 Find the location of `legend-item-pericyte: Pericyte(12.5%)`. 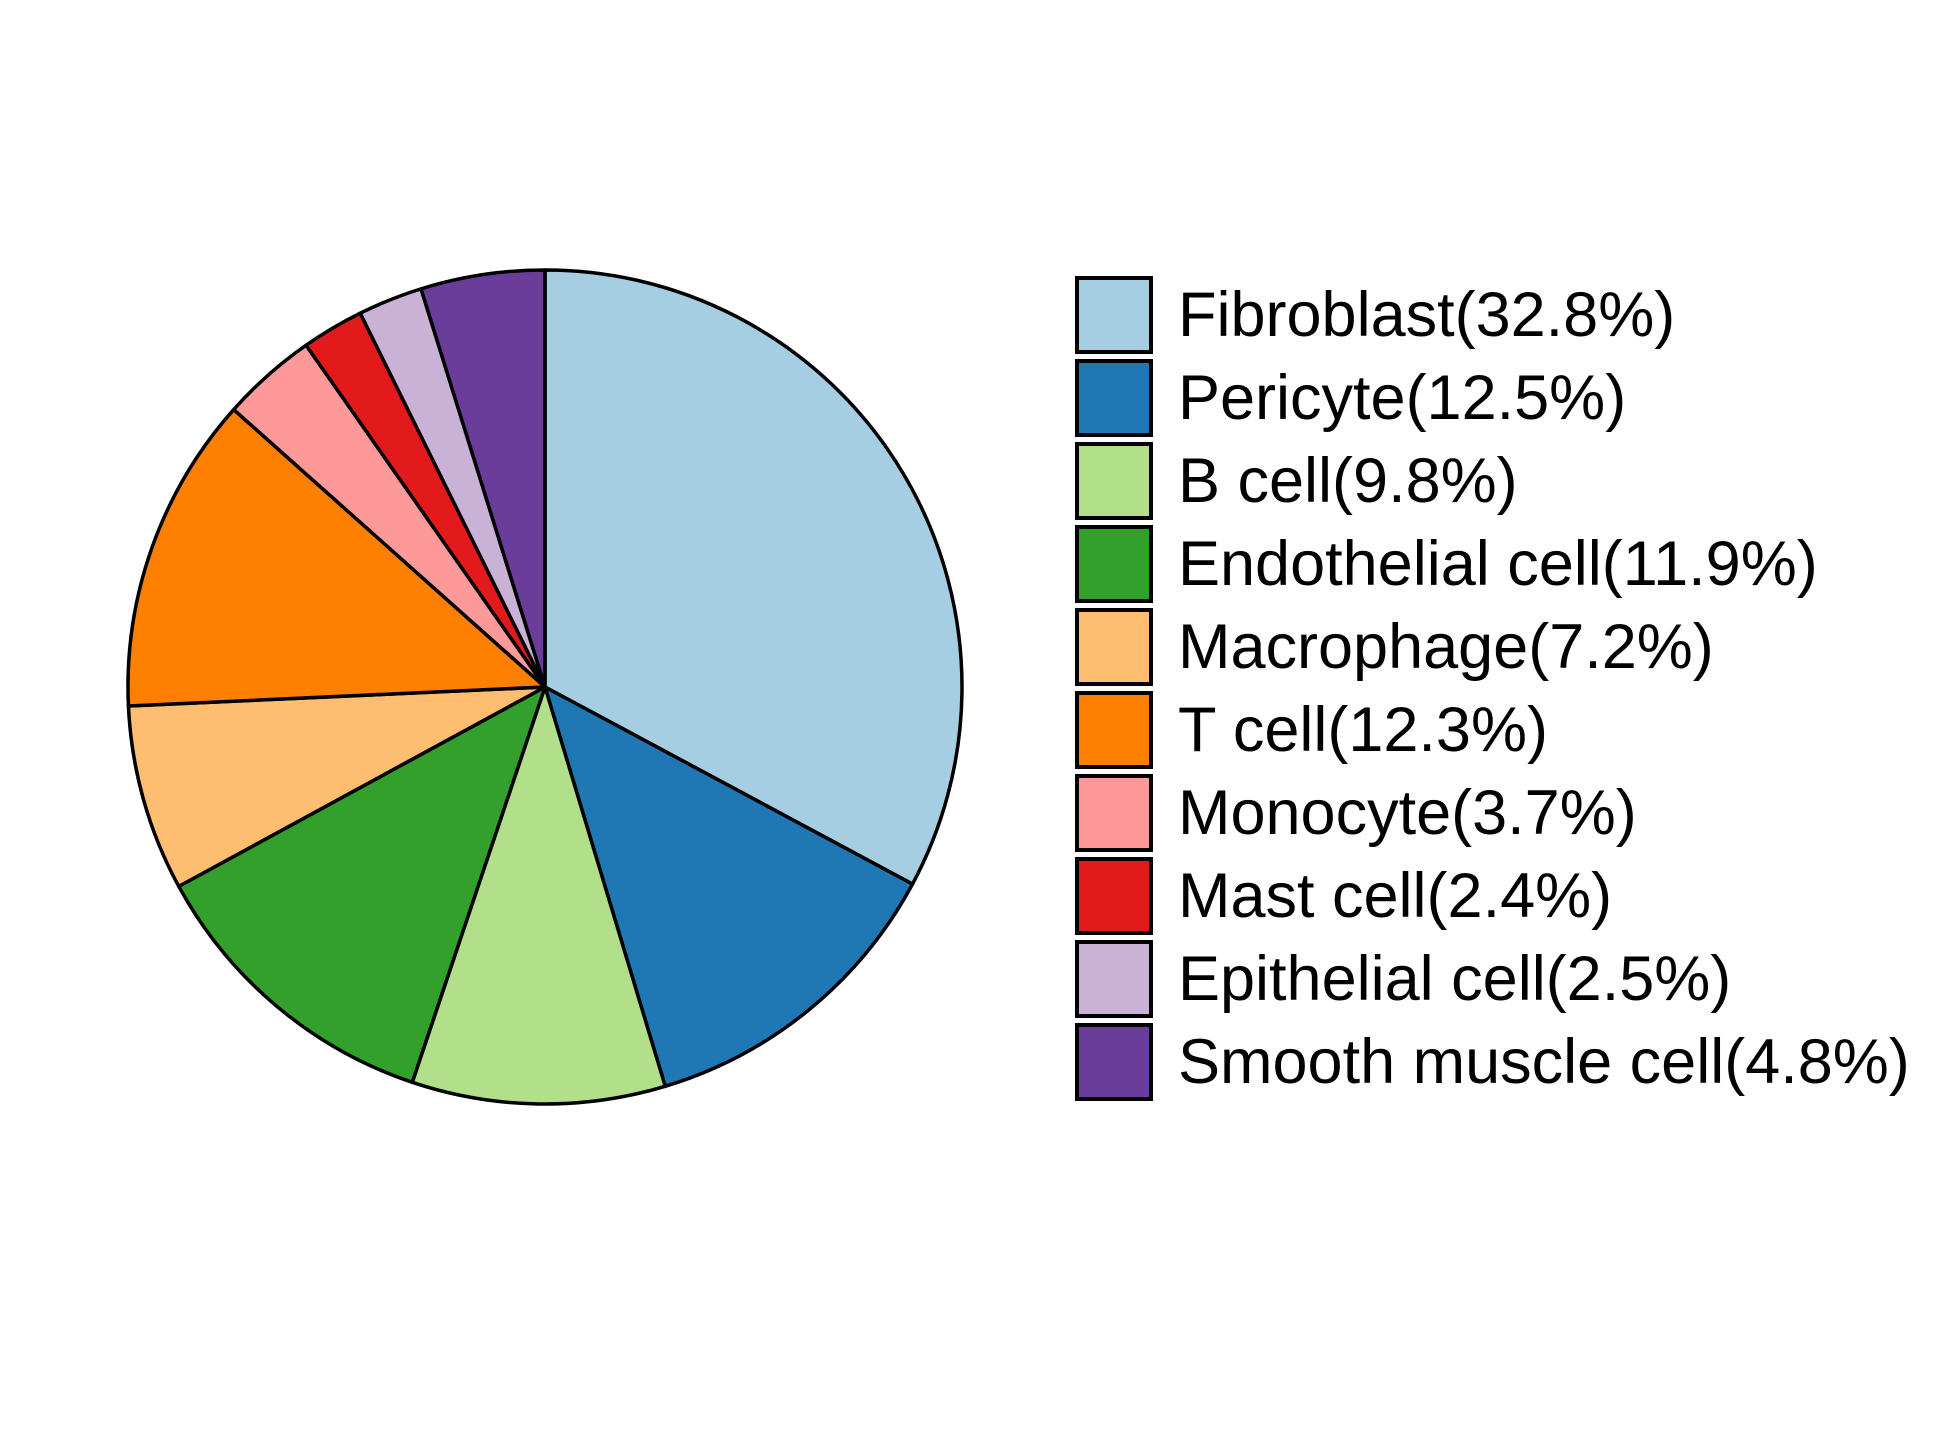

legend-item-pericyte: Pericyte(12.5%) is located at coordinates (1492, 398).